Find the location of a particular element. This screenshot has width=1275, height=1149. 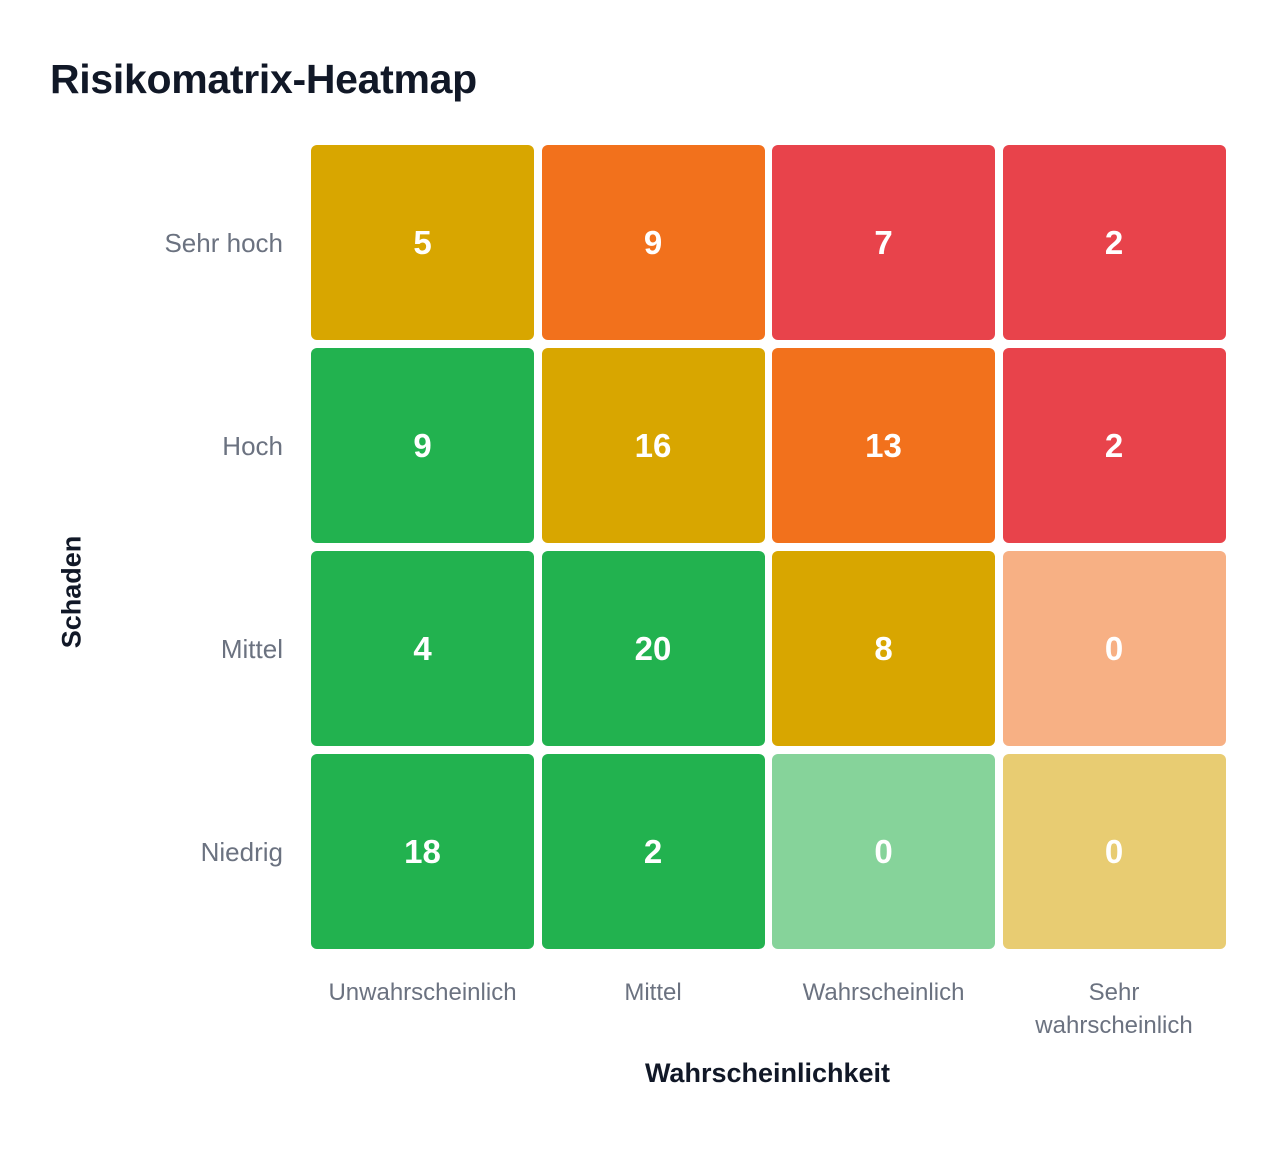

cell-value-label: 8 is located at coordinates (883, 648).